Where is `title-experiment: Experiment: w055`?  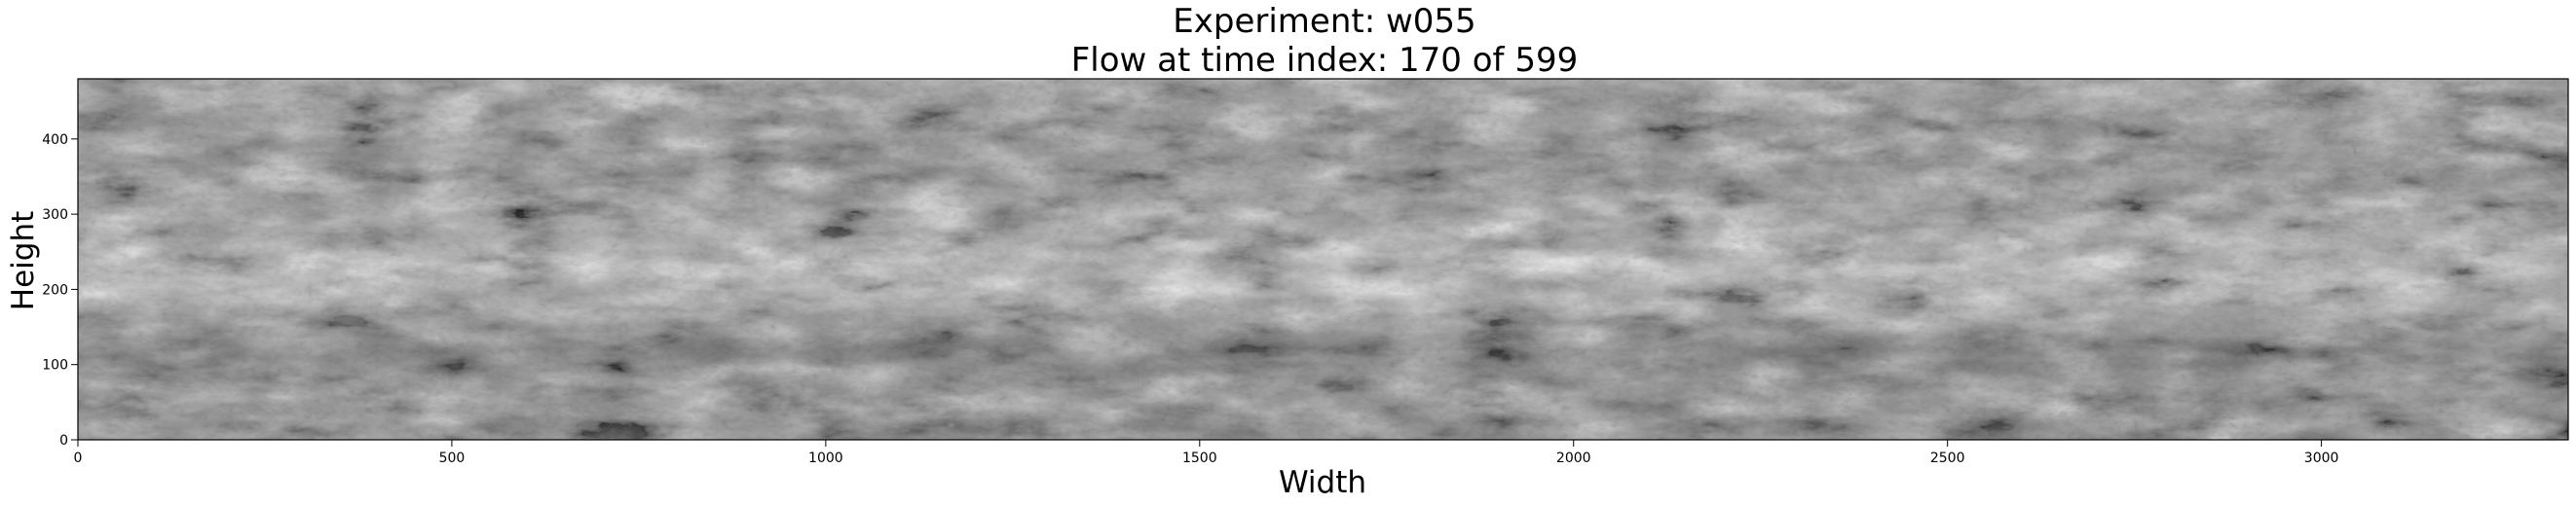
title-experiment: Experiment: w055 is located at coordinates (1324, 21).